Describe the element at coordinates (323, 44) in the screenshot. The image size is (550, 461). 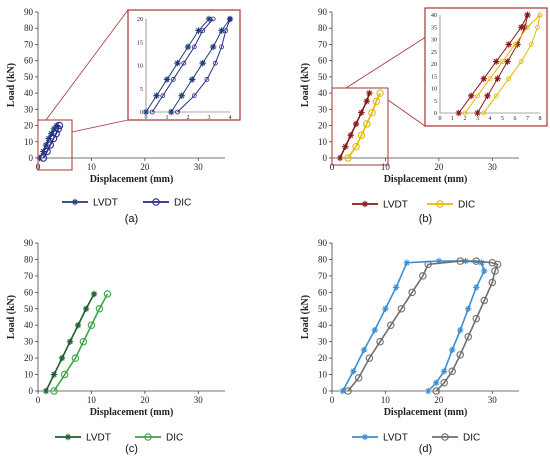
I see `y-tick-label: 70` at that location.